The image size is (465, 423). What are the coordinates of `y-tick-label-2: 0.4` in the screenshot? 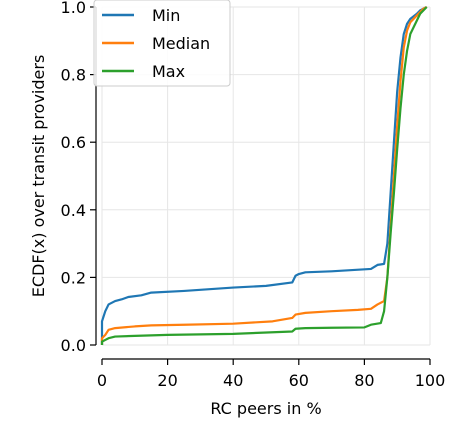 It's located at (73, 210).